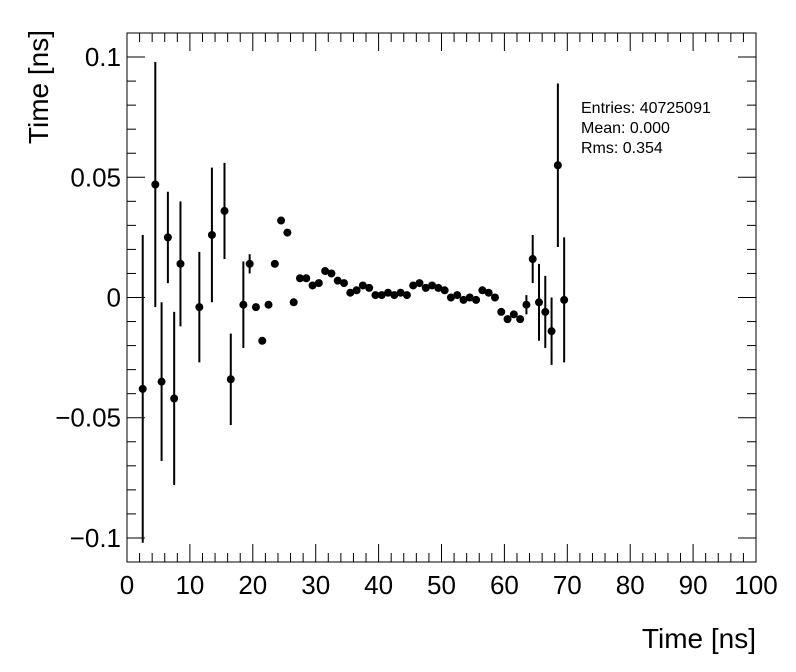 Image resolution: width=796 pixels, height=672 pixels. Describe the element at coordinates (646, 108) in the screenshot. I see `stats-entries: Entries: 40725091` at that location.